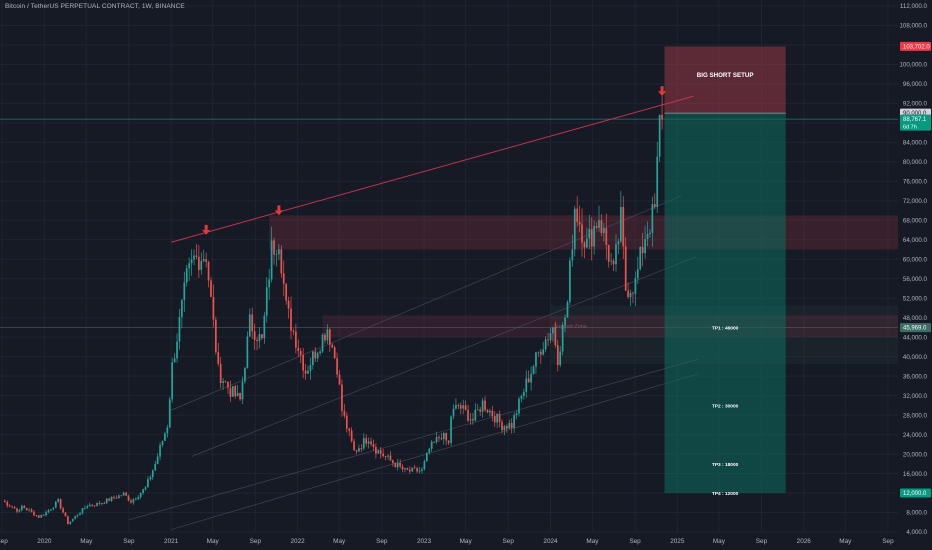 The width and height of the screenshot is (932, 550). Describe the element at coordinates (171, 541) in the screenshot. I see `x-tick-label: 2021` at that location.